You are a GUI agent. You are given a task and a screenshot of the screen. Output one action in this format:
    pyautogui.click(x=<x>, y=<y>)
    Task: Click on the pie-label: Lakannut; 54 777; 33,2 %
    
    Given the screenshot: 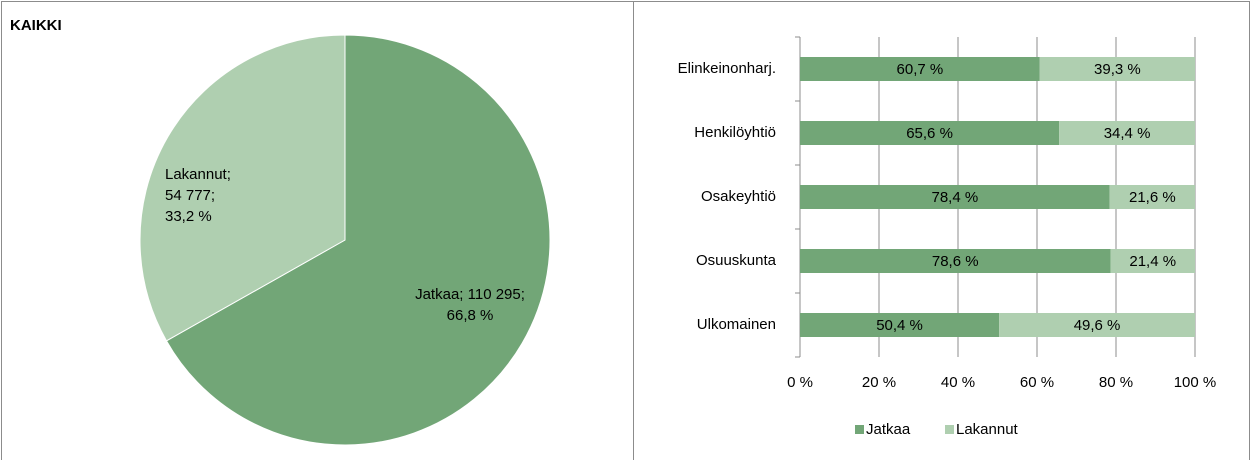 What is the action you would take?
    pyautogui.click(x=198, y=195)
    